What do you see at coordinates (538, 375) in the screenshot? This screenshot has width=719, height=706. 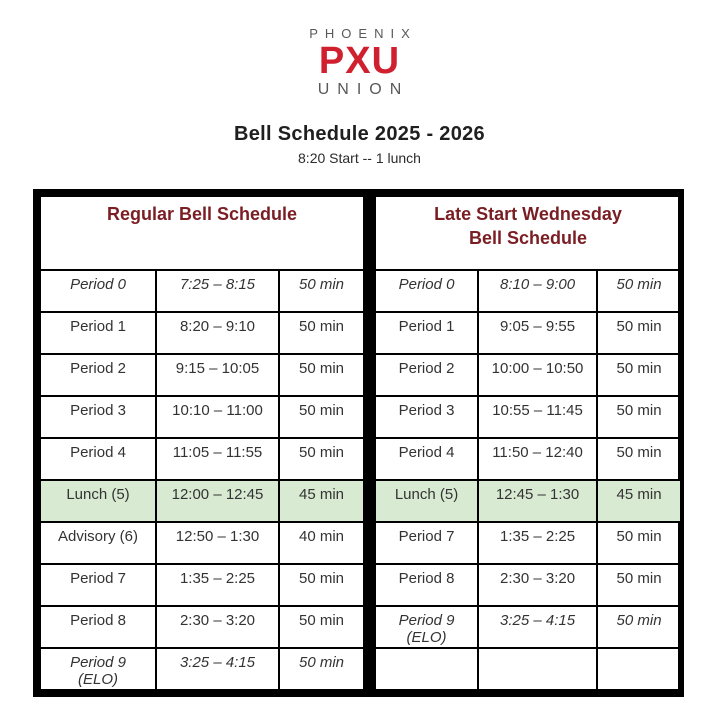 I see `time-cell: 10:00 – 10:50` at bounding box center [538, 375].